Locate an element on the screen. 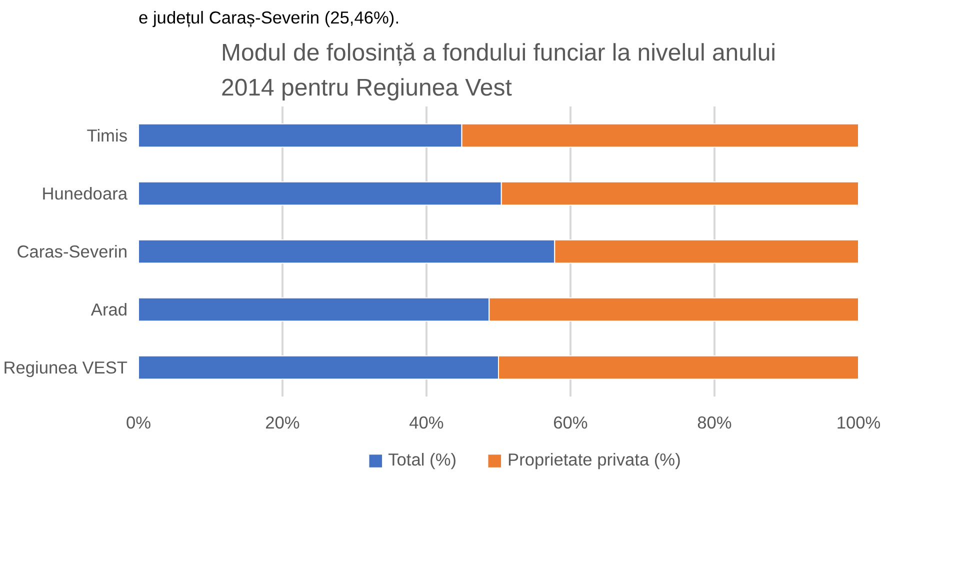 The height and width of the screenshot is (578, 957). y-tick-label: Regiunea VEST is located at coordinates (65, 368).